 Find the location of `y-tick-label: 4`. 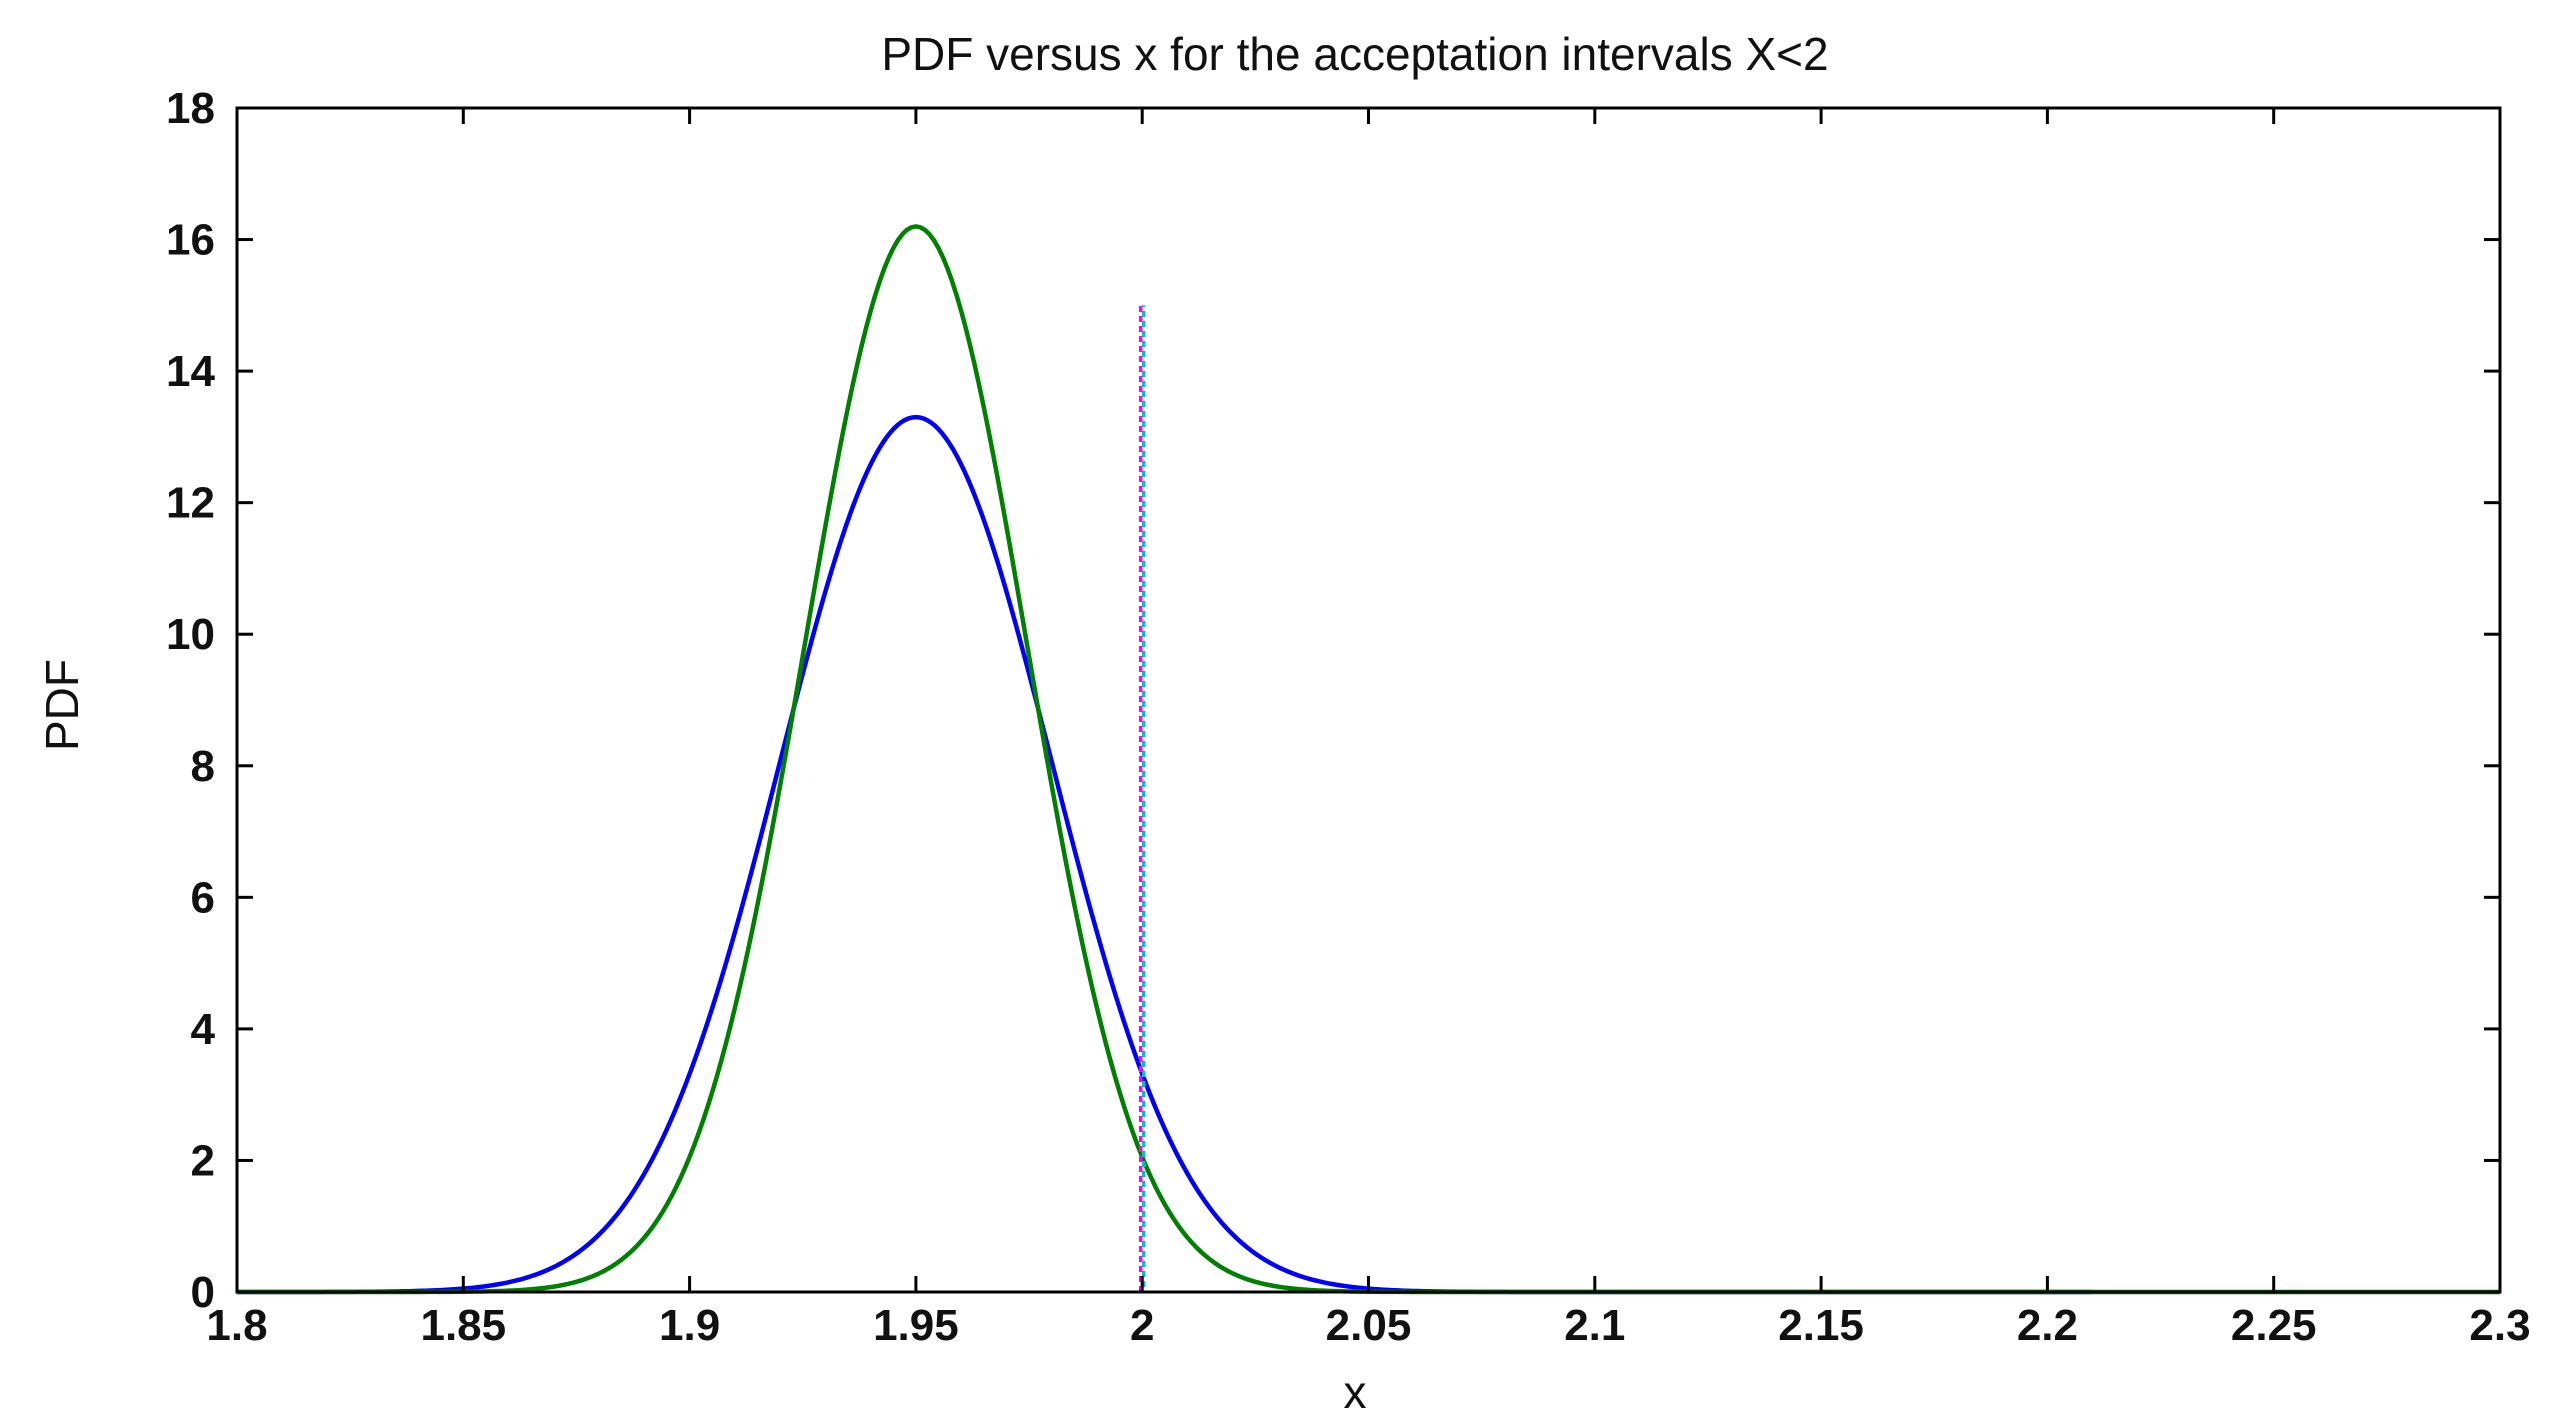

y-tick-label: 4 is located at coordinates (203, 1029).